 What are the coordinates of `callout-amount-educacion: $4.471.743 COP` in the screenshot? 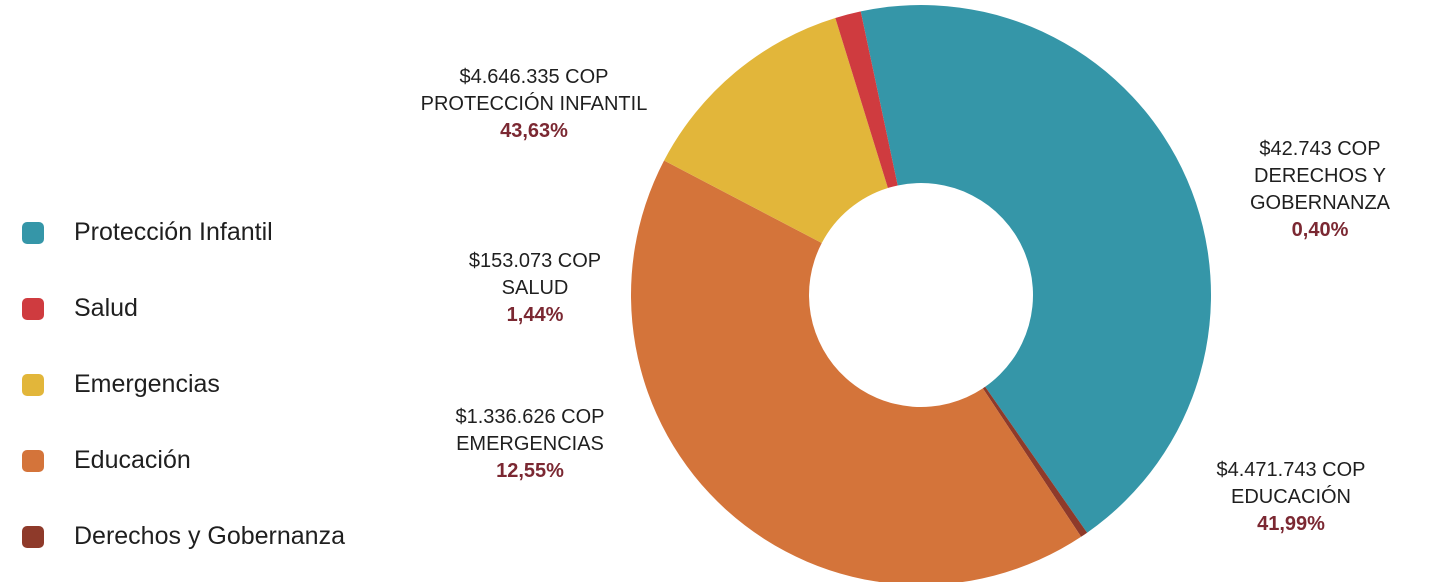 It's located at (1291, 470).